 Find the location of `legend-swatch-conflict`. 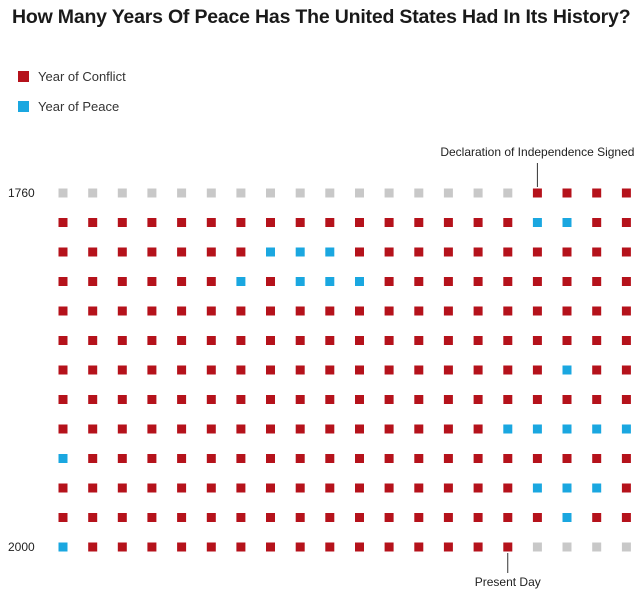

legend-swatch-conflict is located at coordinates (23, 76).